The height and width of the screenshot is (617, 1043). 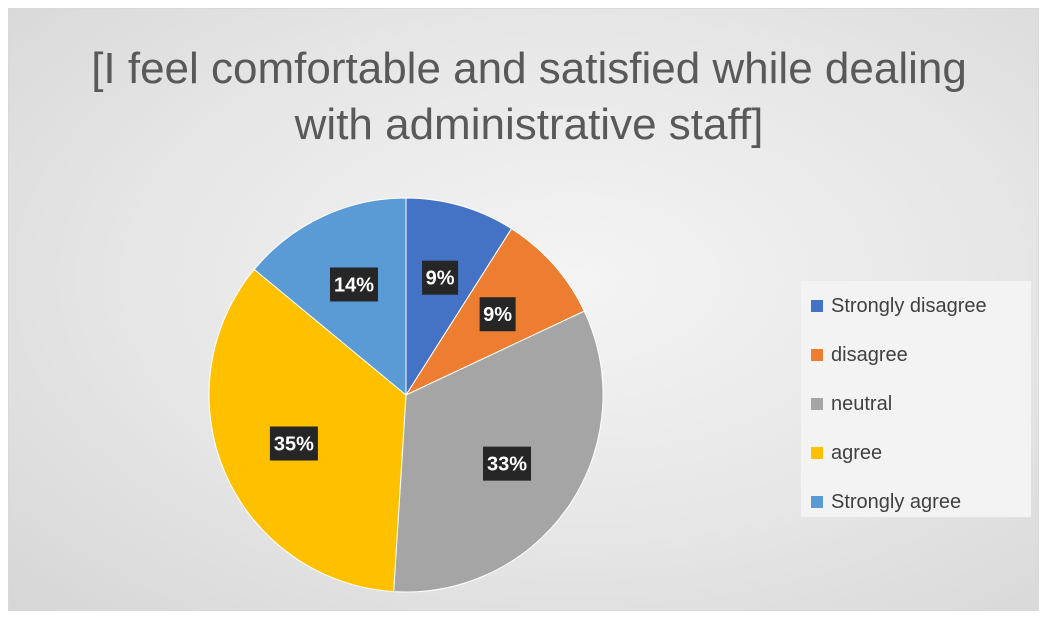 I want to click on legend-item-strongly-agree: Strongly agree, so click(x=886, y=502).